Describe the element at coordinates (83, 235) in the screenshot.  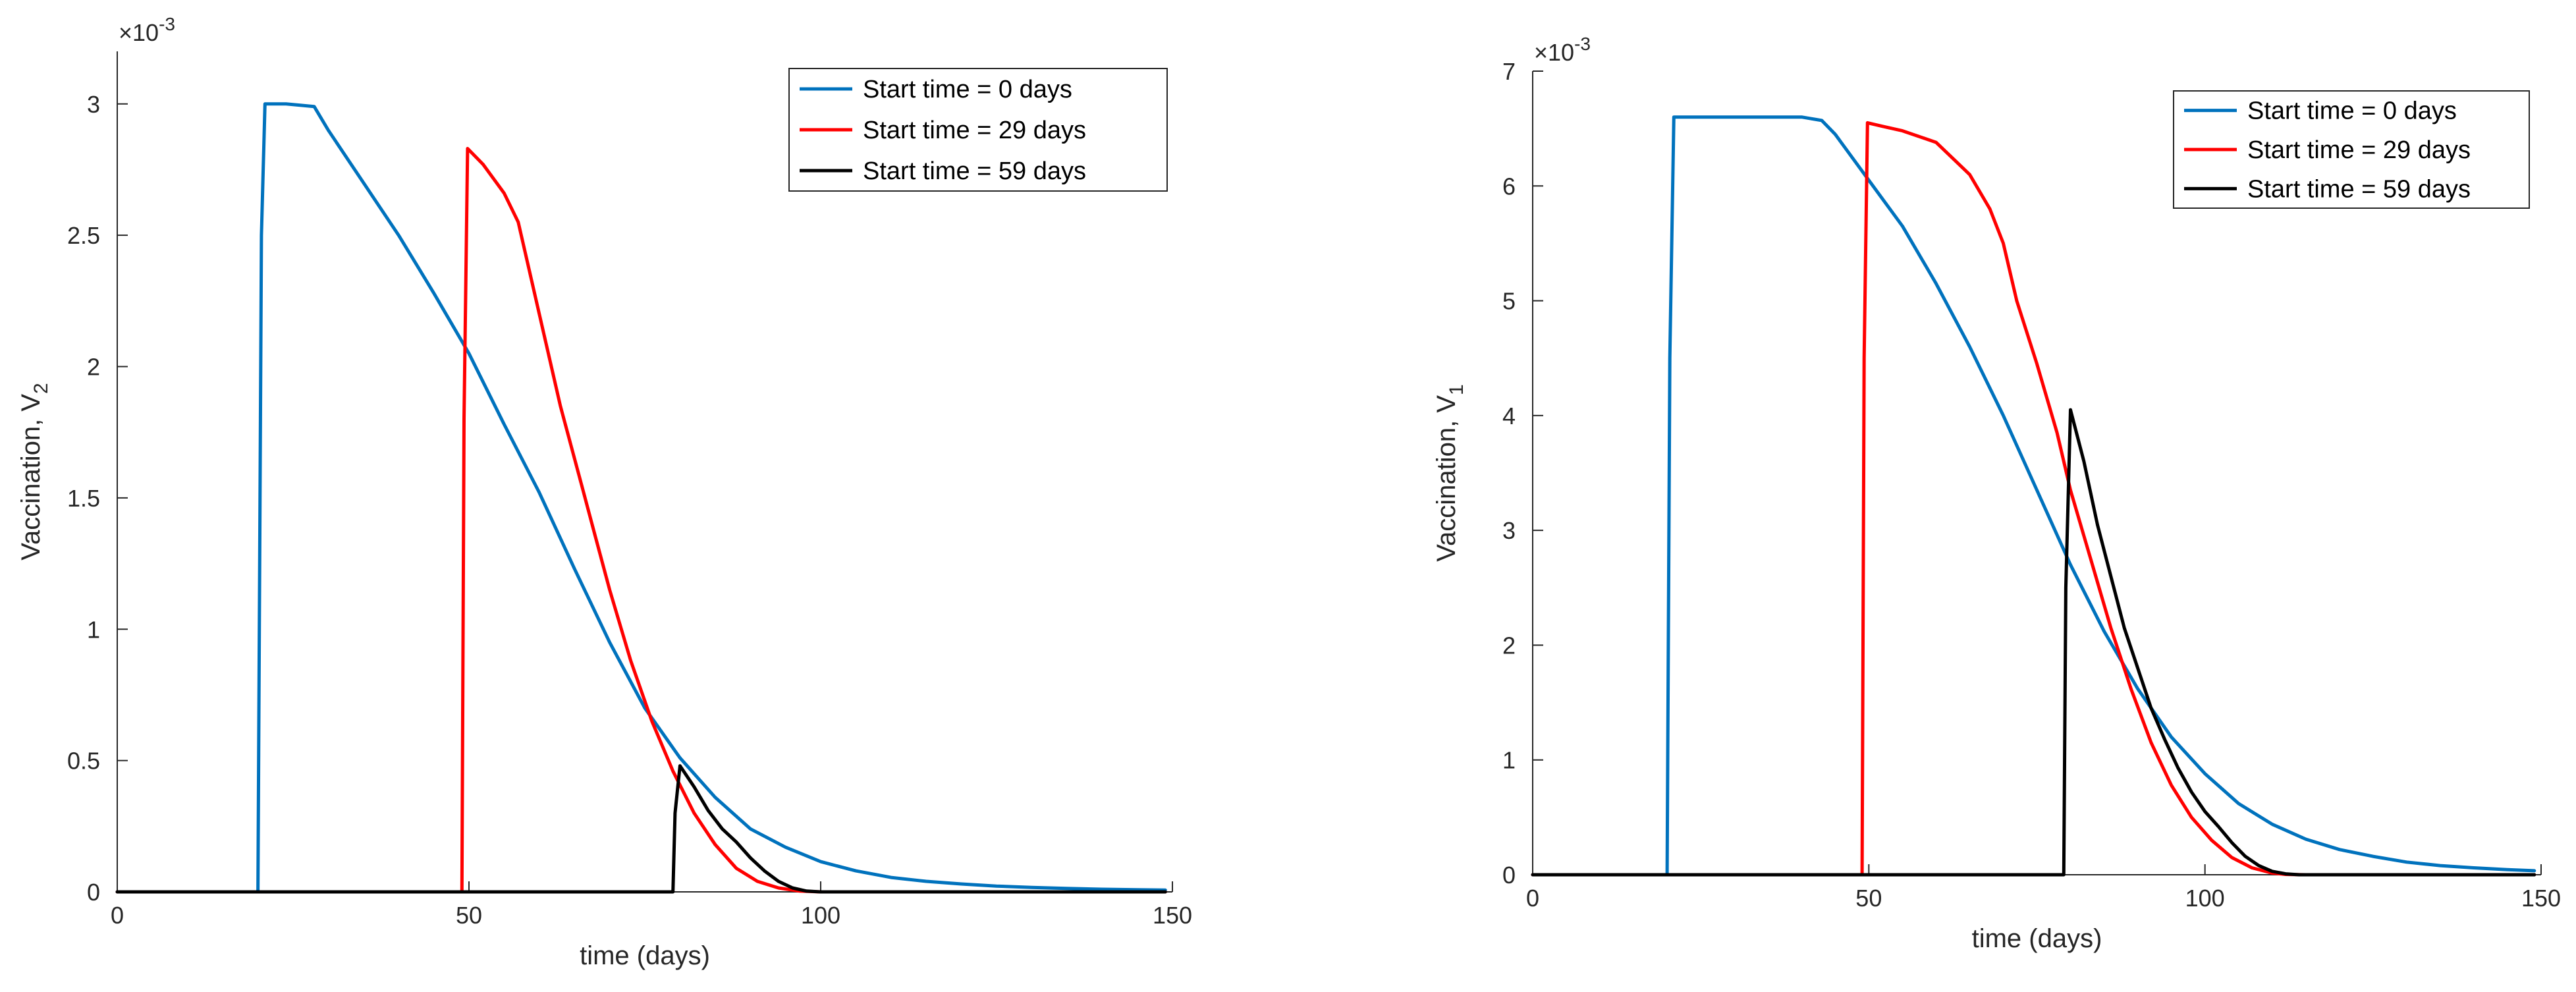
I see `y-tick-label: 2.5` at that location.